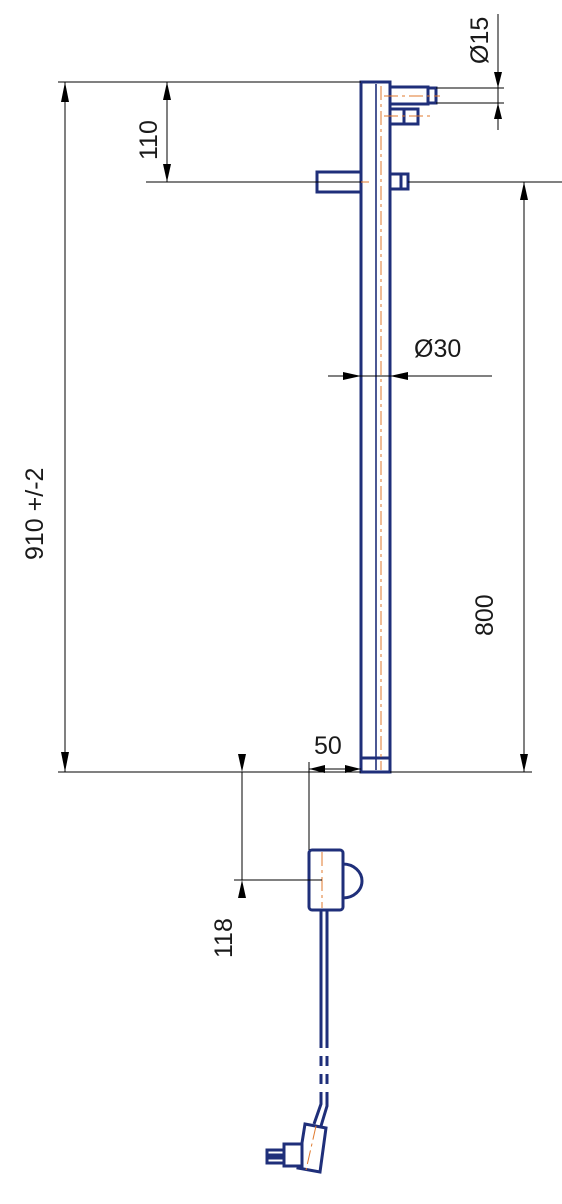 The image size is (562, 1204). What do you see at coordinates (410, 357) in the screenshot?
I see `dimension-pipe-diameter: Ø30` at bounding box center [410, 357].